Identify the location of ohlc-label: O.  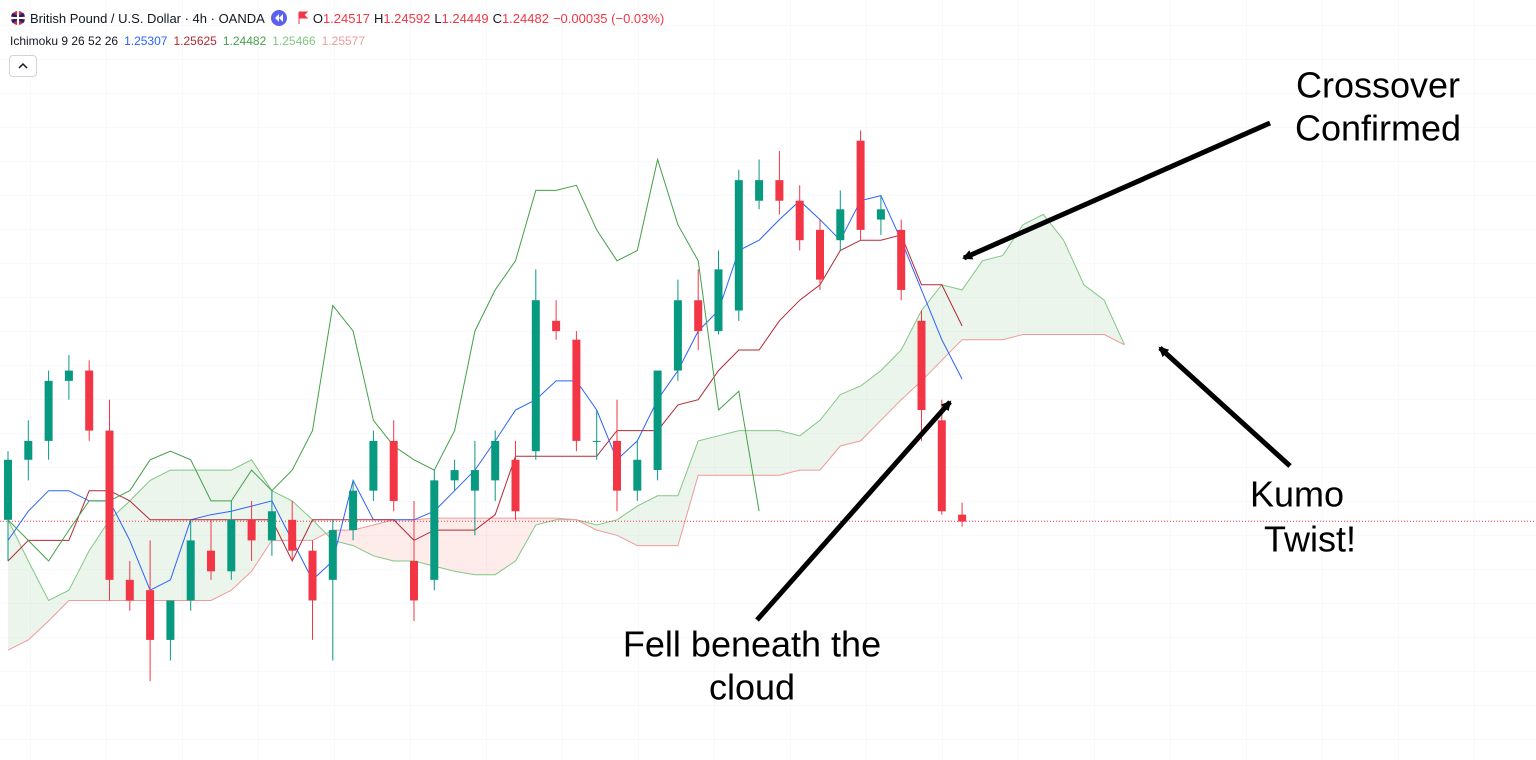
(317, 18).